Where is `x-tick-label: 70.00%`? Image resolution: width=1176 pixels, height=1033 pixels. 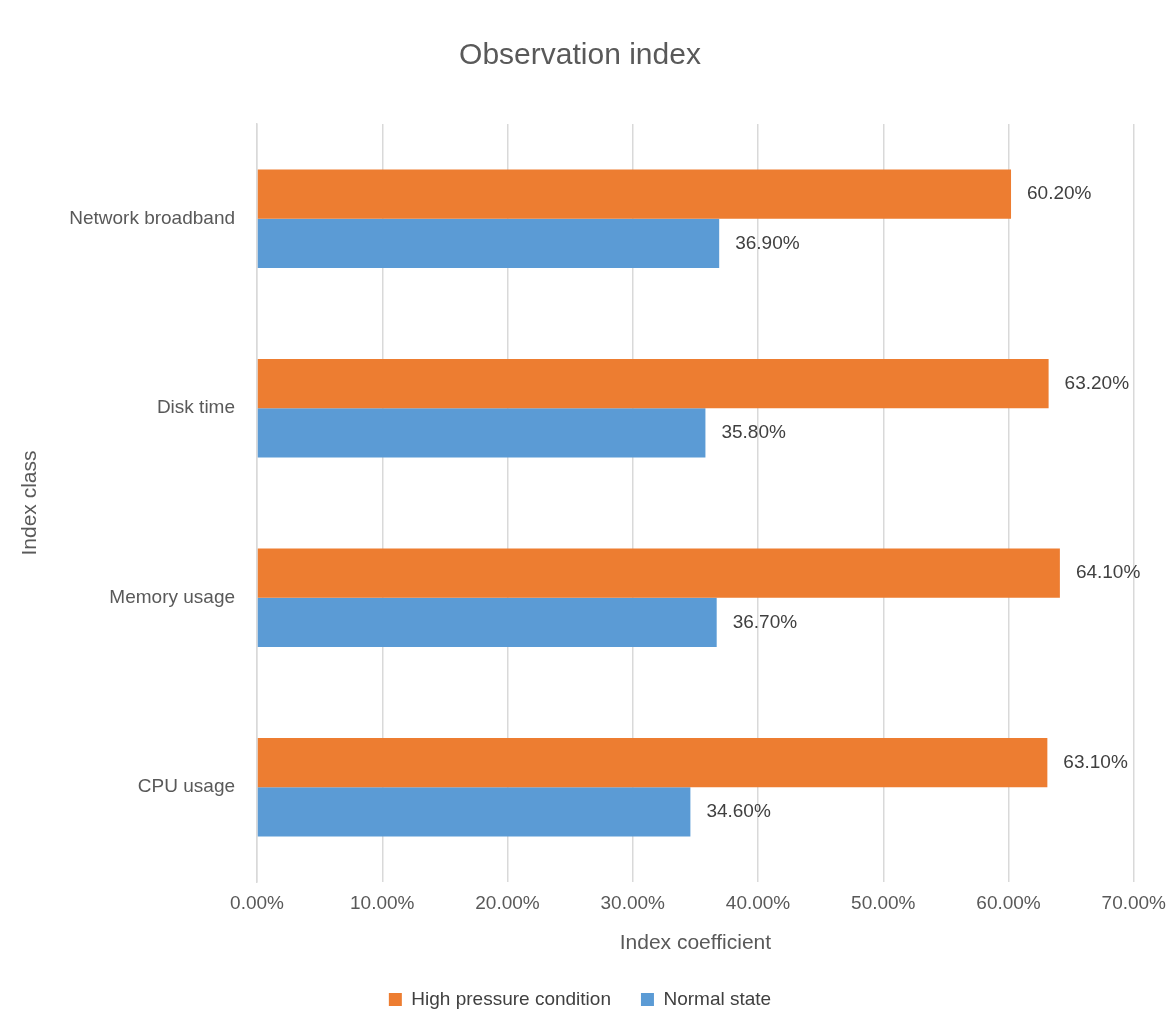
x-tick-label: 70.00% is located at coordinates (1134, 902).